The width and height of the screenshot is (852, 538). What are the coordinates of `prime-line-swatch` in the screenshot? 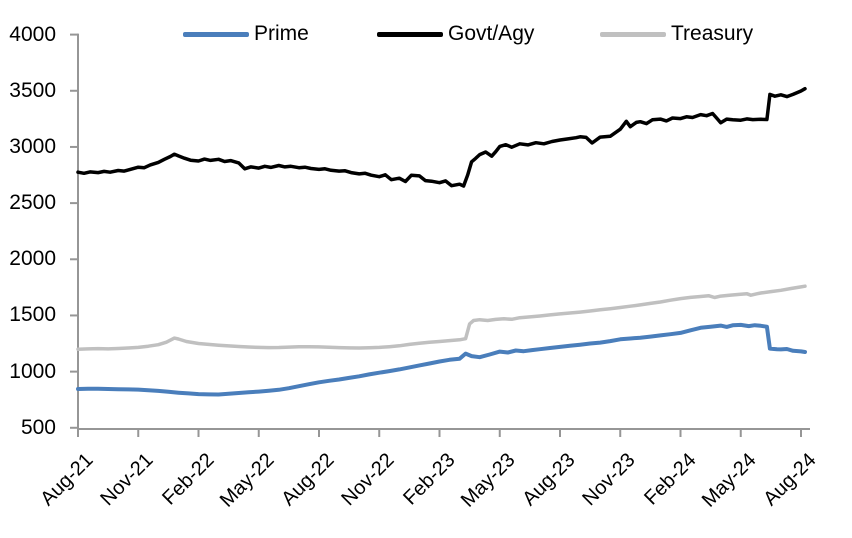 It's located at (216, 34).